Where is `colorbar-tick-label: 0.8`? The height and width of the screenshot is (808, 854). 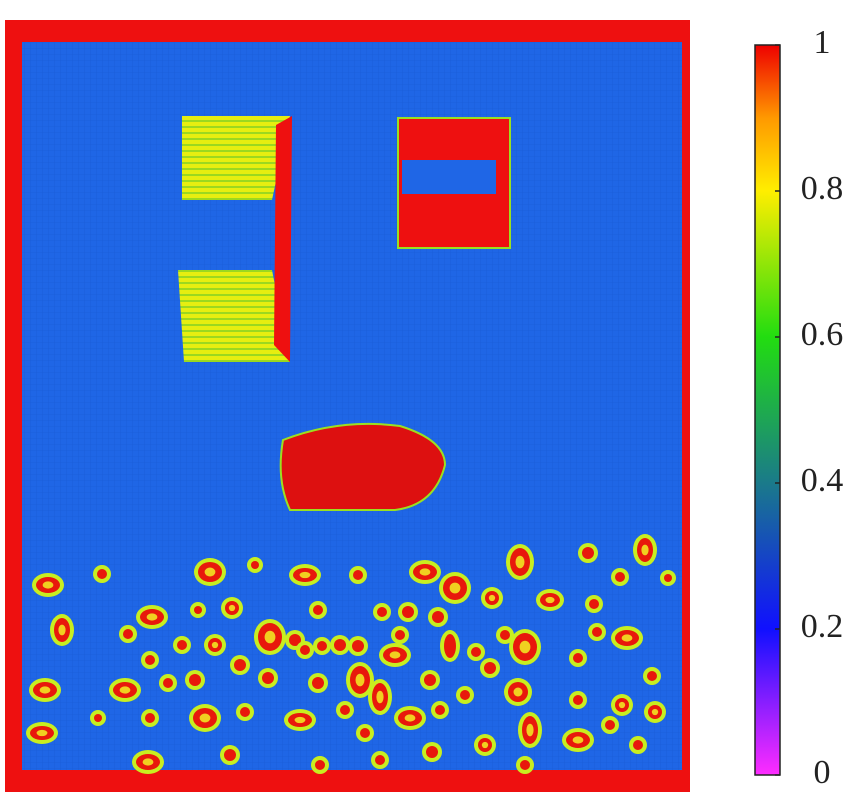
colorbar-tick-label: 0.8 is located at coordinates (822, 188).